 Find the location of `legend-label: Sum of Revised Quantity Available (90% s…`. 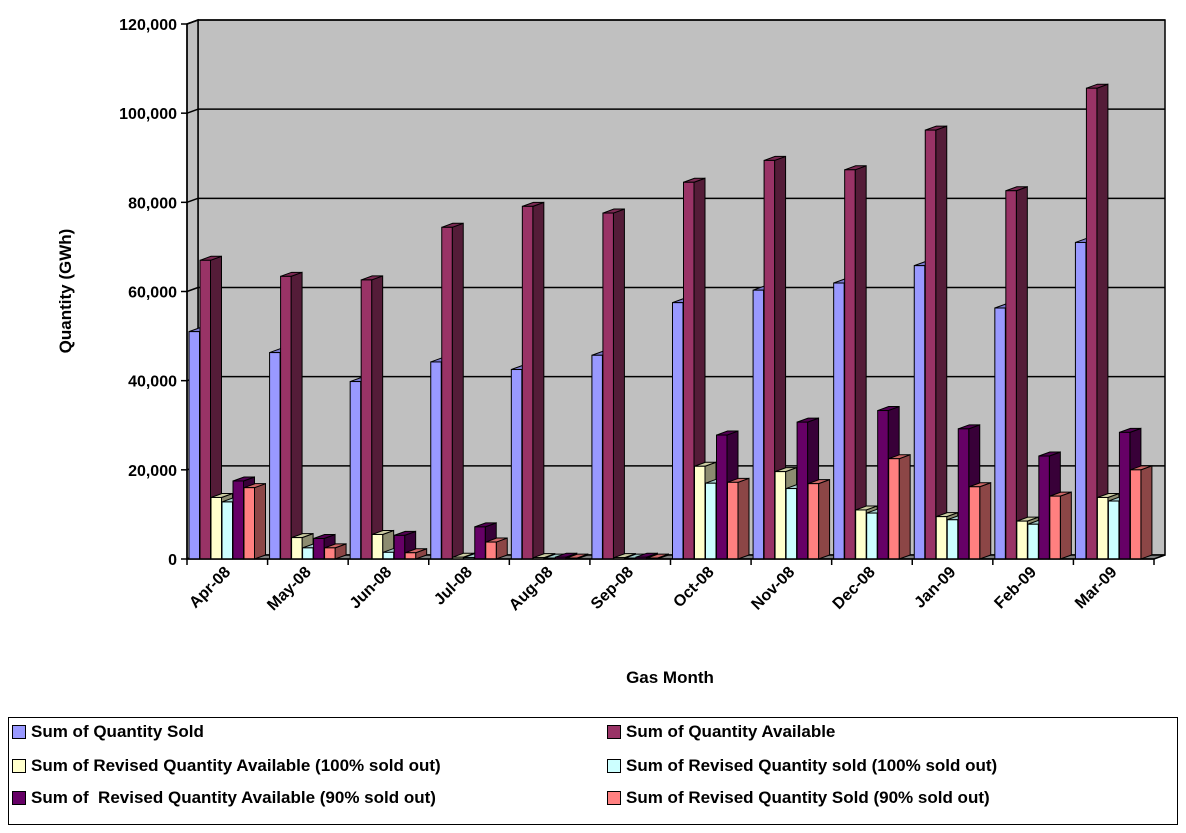

legend-label: Sum of Revised Quantity Available (90% s… is located at coordinates (233, 797).